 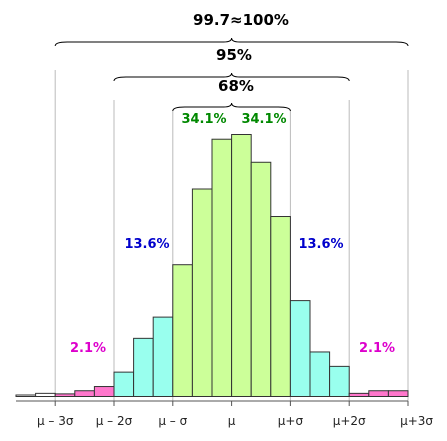 I want to click on x-tick-label: μ+2σ, so click(x=349, y=421).